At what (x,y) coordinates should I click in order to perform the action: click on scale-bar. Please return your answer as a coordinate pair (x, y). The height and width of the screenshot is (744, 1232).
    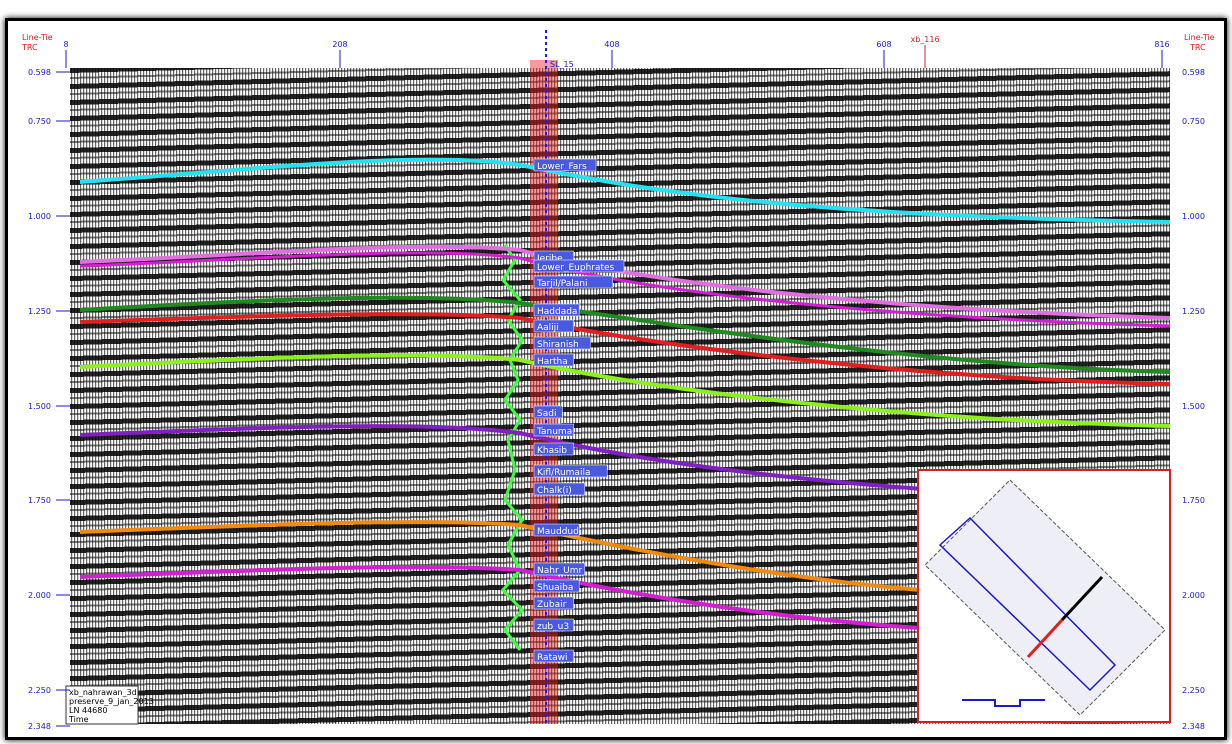
    Looking at the image, I should click on (1003, 703).